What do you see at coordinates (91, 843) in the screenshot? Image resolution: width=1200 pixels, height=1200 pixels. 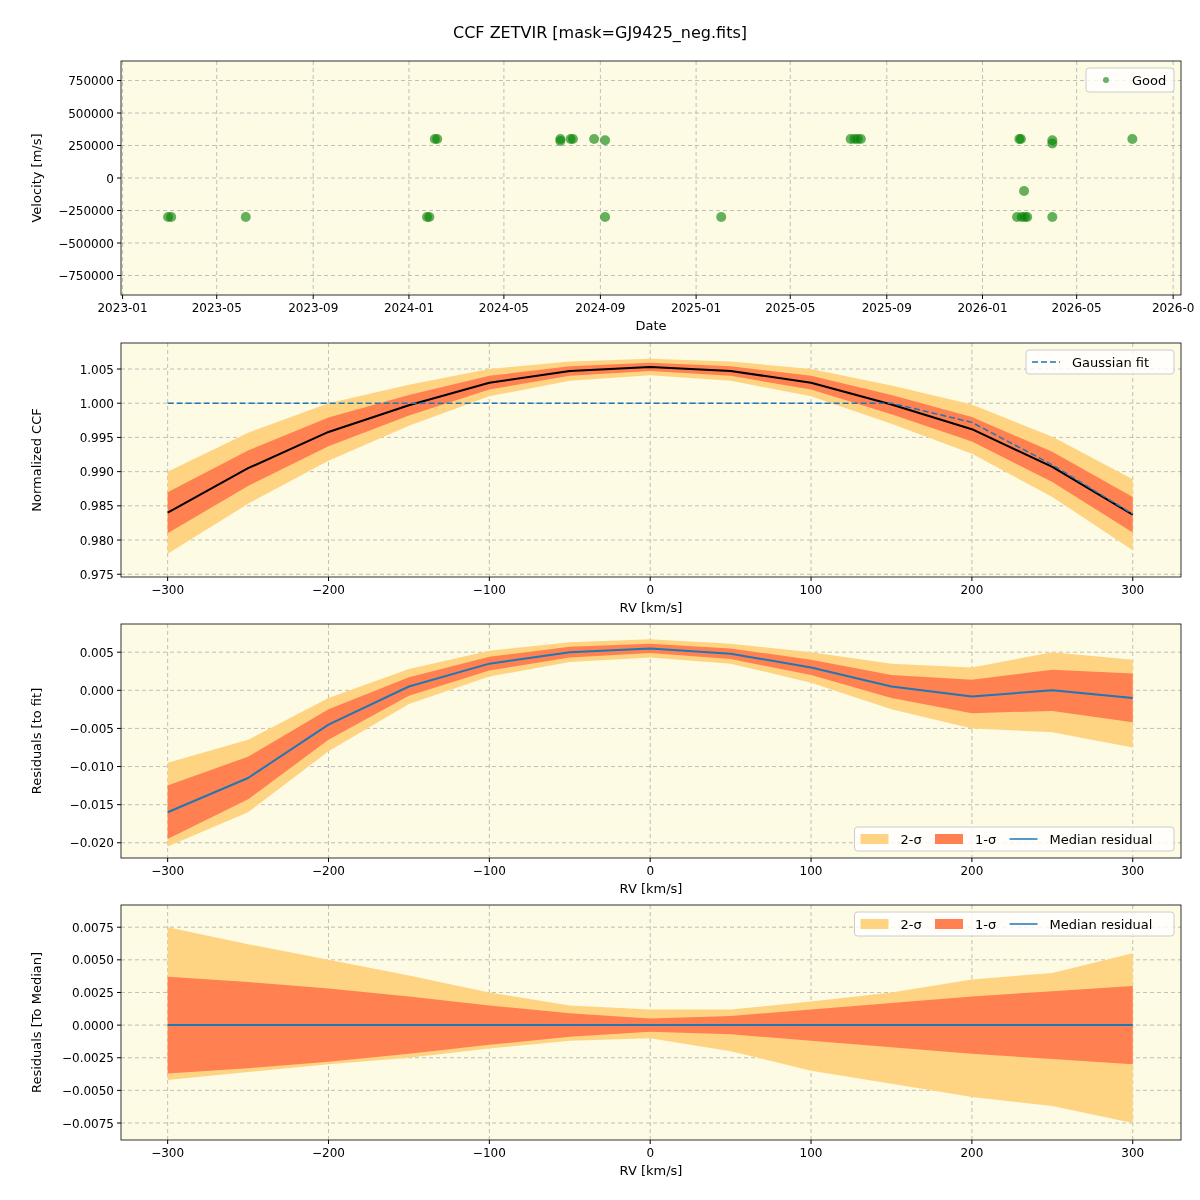 I see `y-tick-label: −0.020` at bounding box center [91, 843].